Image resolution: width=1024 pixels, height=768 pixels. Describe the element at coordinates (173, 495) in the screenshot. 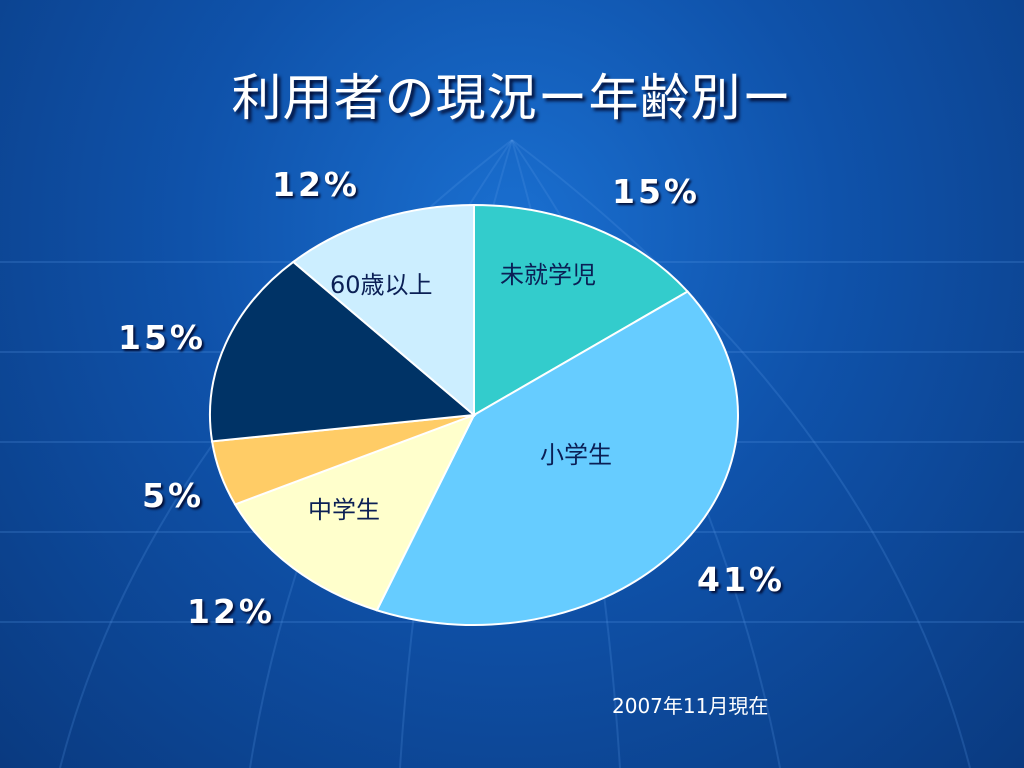

I see `slice-percent-label: 5%` at that location.